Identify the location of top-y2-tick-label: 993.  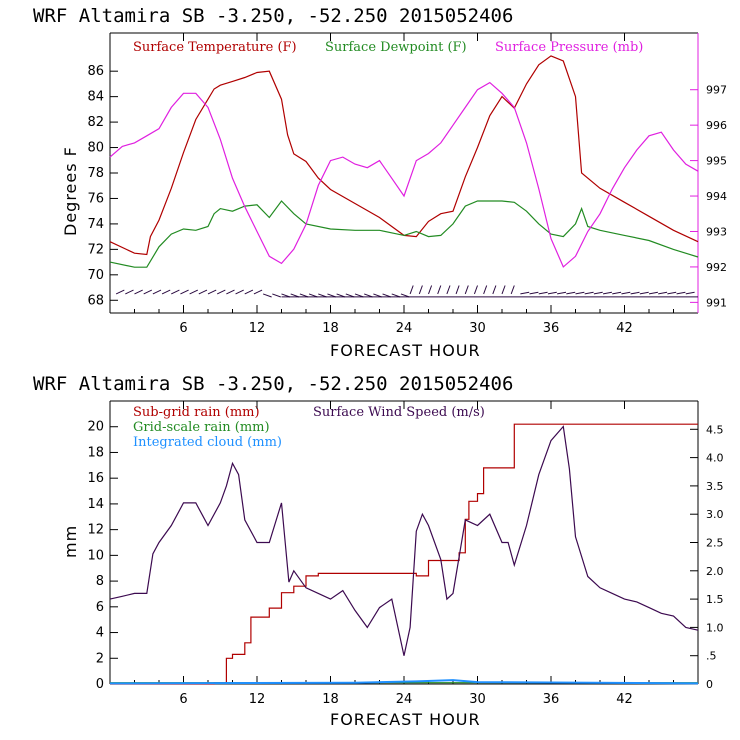
(716, 231).